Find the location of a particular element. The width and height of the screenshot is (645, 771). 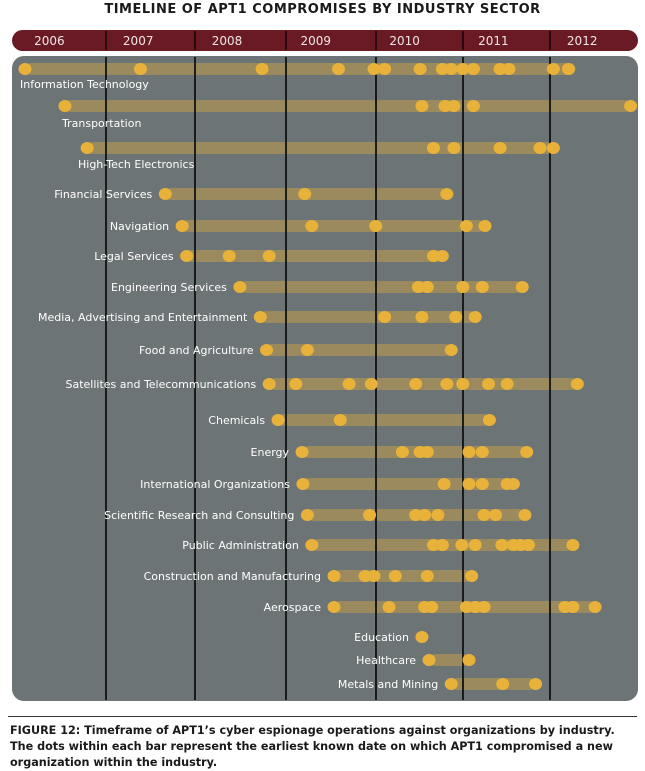

bar-high-tech-electronics is located at coordinates (322, 148).